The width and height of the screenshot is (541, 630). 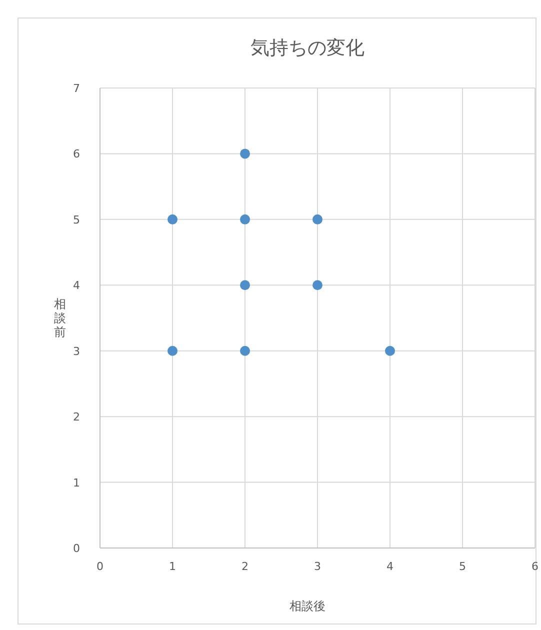 I want to click on y-tick-label: 2, so click(x=76, y=417).